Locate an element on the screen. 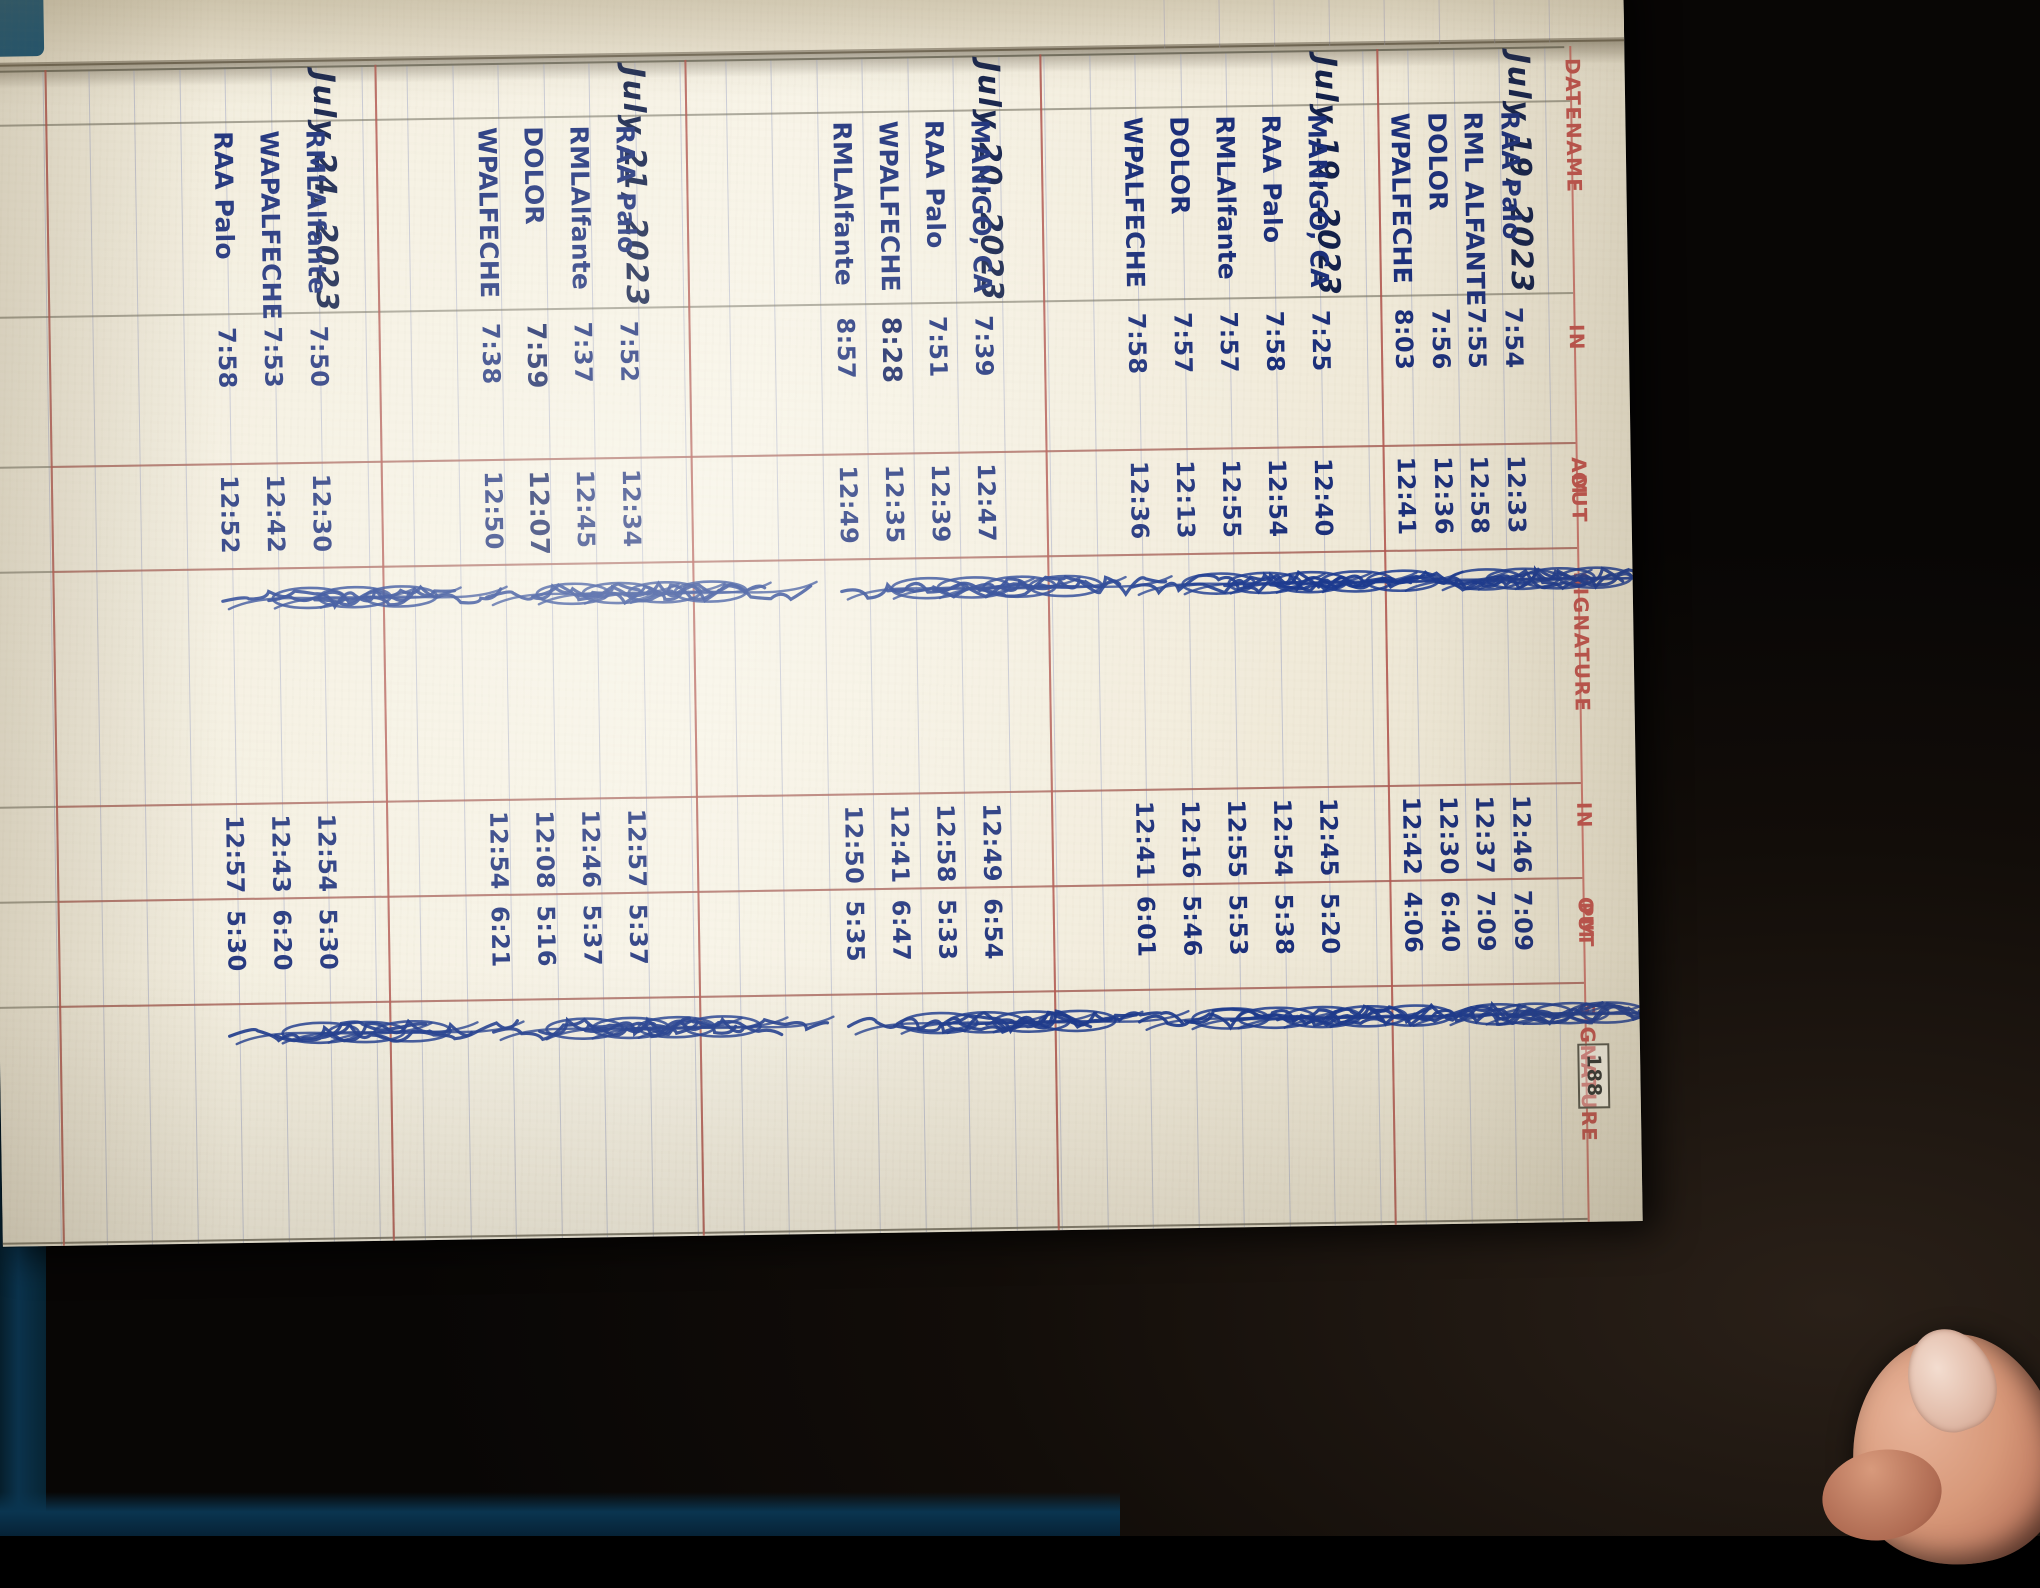 The width and height of the screenshot is (2040, 1588). header-am-in: IN is located at coordinates (1577, 337).